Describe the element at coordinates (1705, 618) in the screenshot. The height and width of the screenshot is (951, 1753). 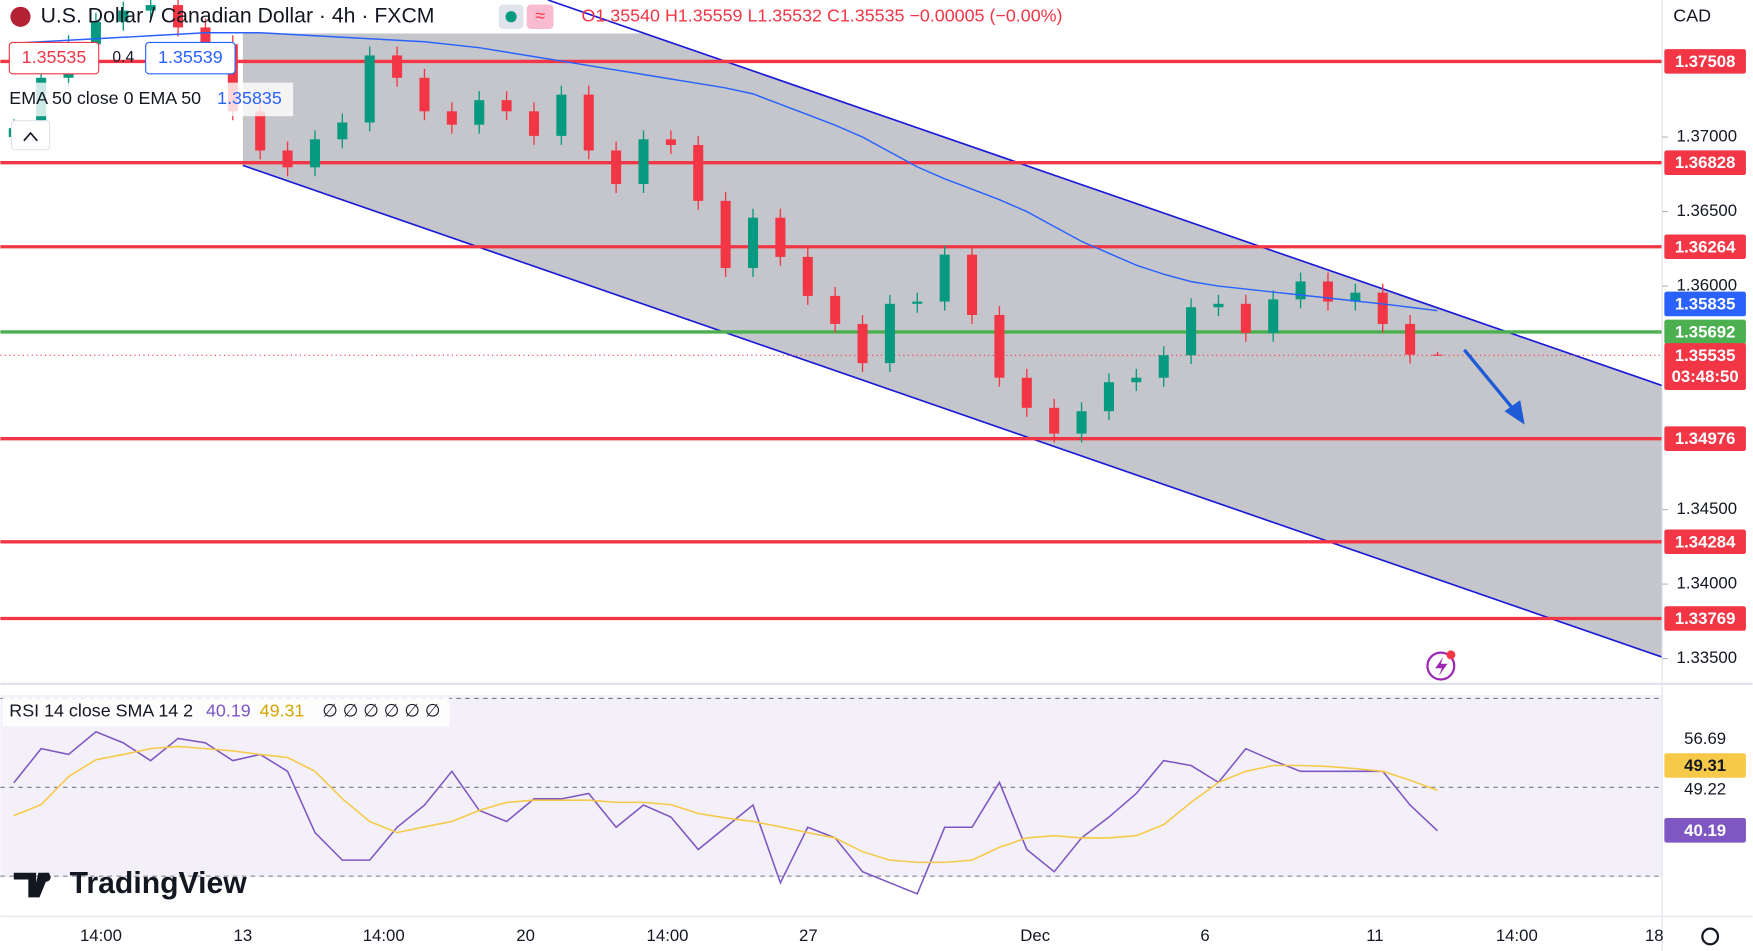
I see `level-label: 1.33769` at that location.